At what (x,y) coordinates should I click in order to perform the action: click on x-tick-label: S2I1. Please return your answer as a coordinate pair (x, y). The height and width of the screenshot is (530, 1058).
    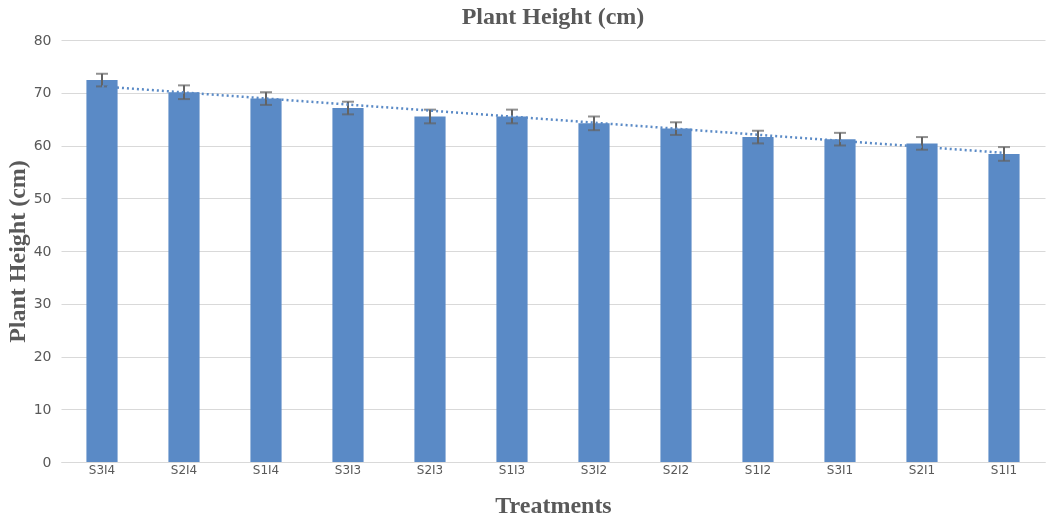
    Looking at the image, I should click on (922, 469).